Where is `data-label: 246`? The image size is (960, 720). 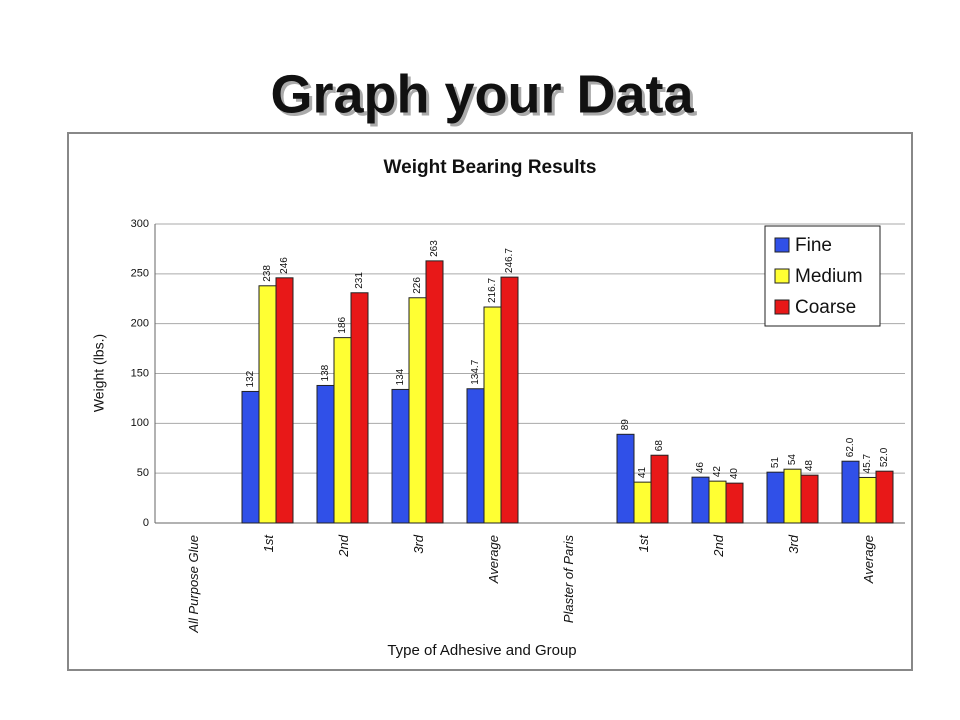
data-label: 246 is located at coordinates (284, 265).